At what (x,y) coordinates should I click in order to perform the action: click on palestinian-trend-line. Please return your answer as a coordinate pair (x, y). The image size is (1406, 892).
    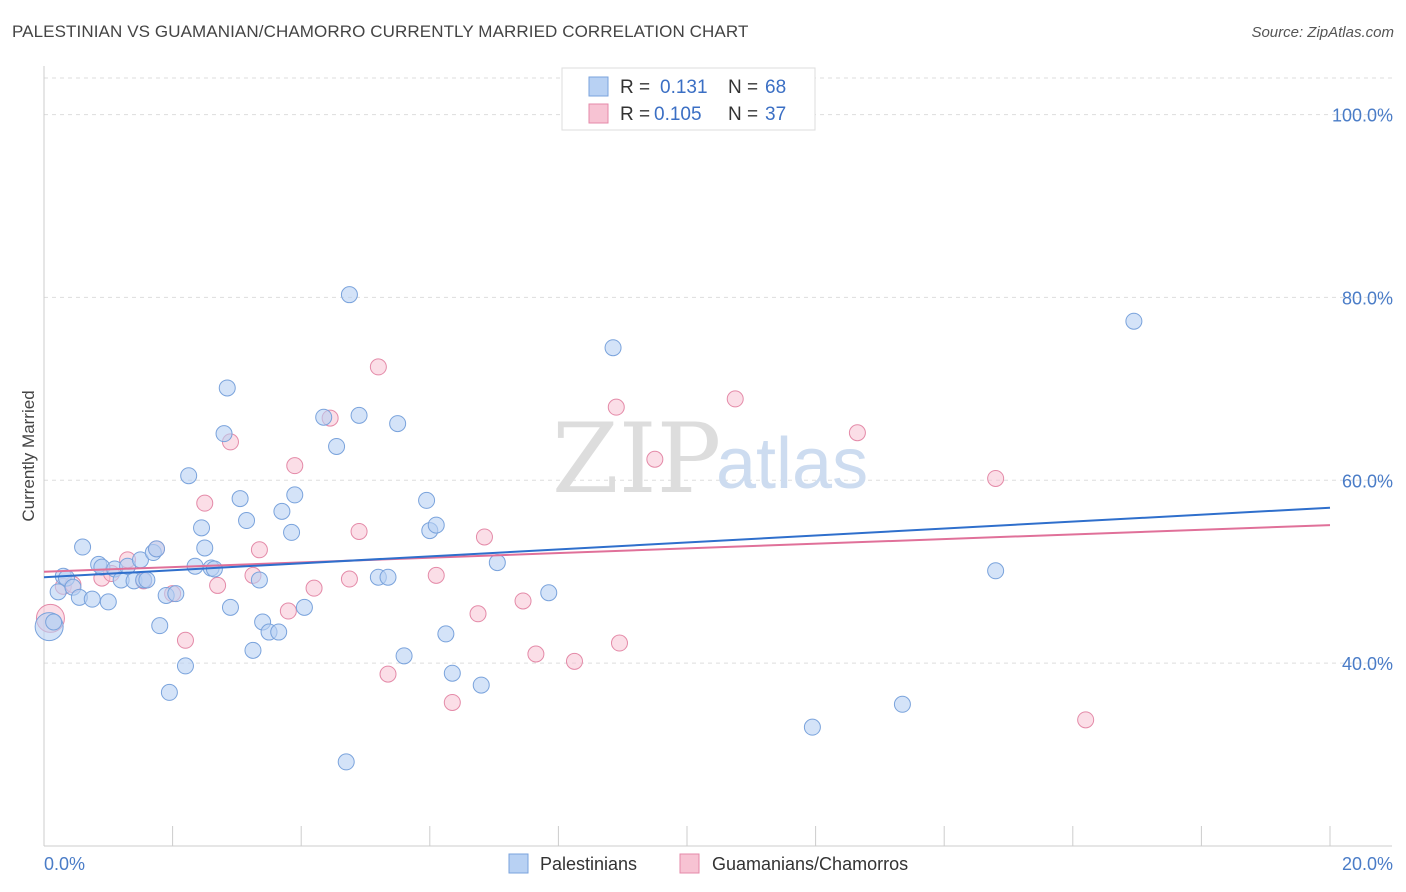
    Looking at the image, I should click on (687, 542).